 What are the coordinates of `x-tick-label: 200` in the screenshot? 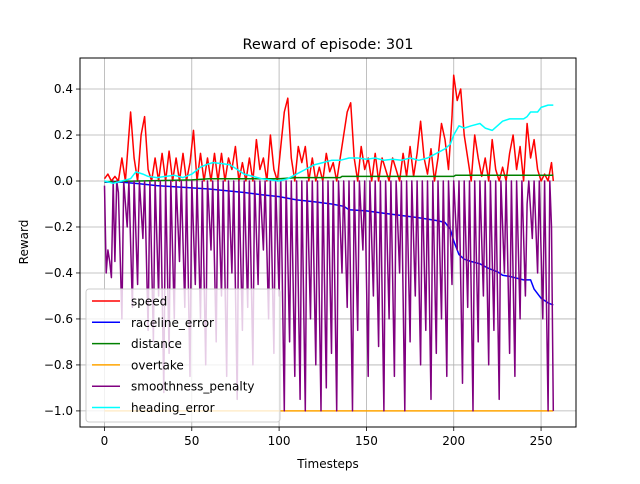 It's located at (453, 441).